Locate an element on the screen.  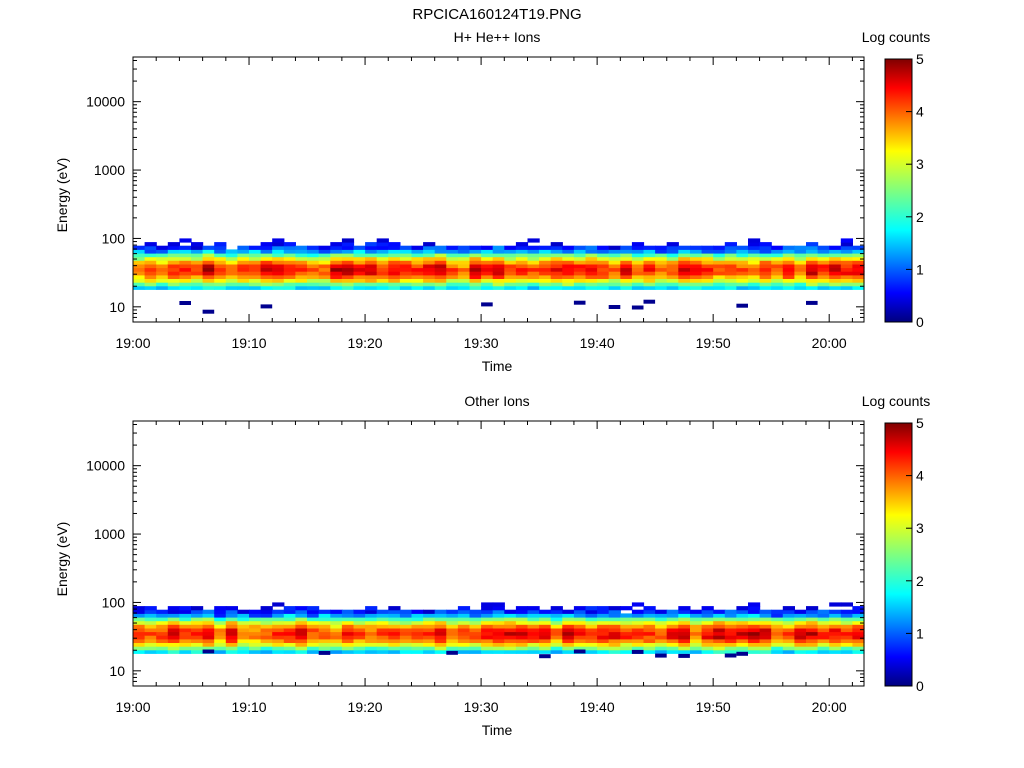
x-tick-label: 19:30 is located at coordinates (481, 707).